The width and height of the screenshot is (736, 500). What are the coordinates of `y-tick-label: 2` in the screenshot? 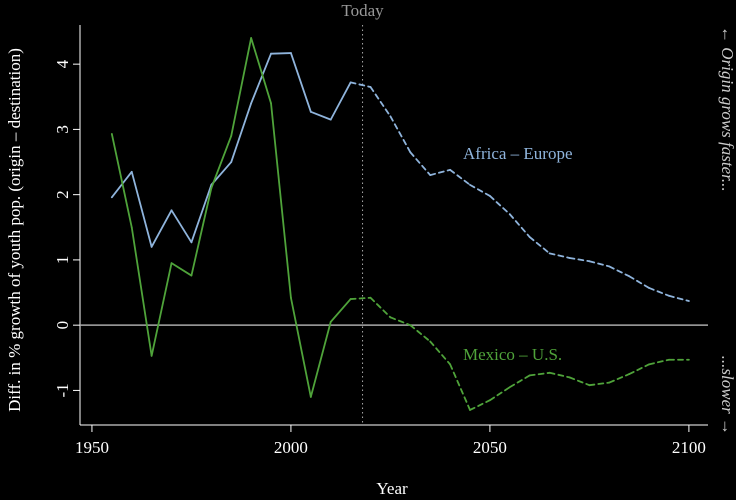 It's located at (62, 194).